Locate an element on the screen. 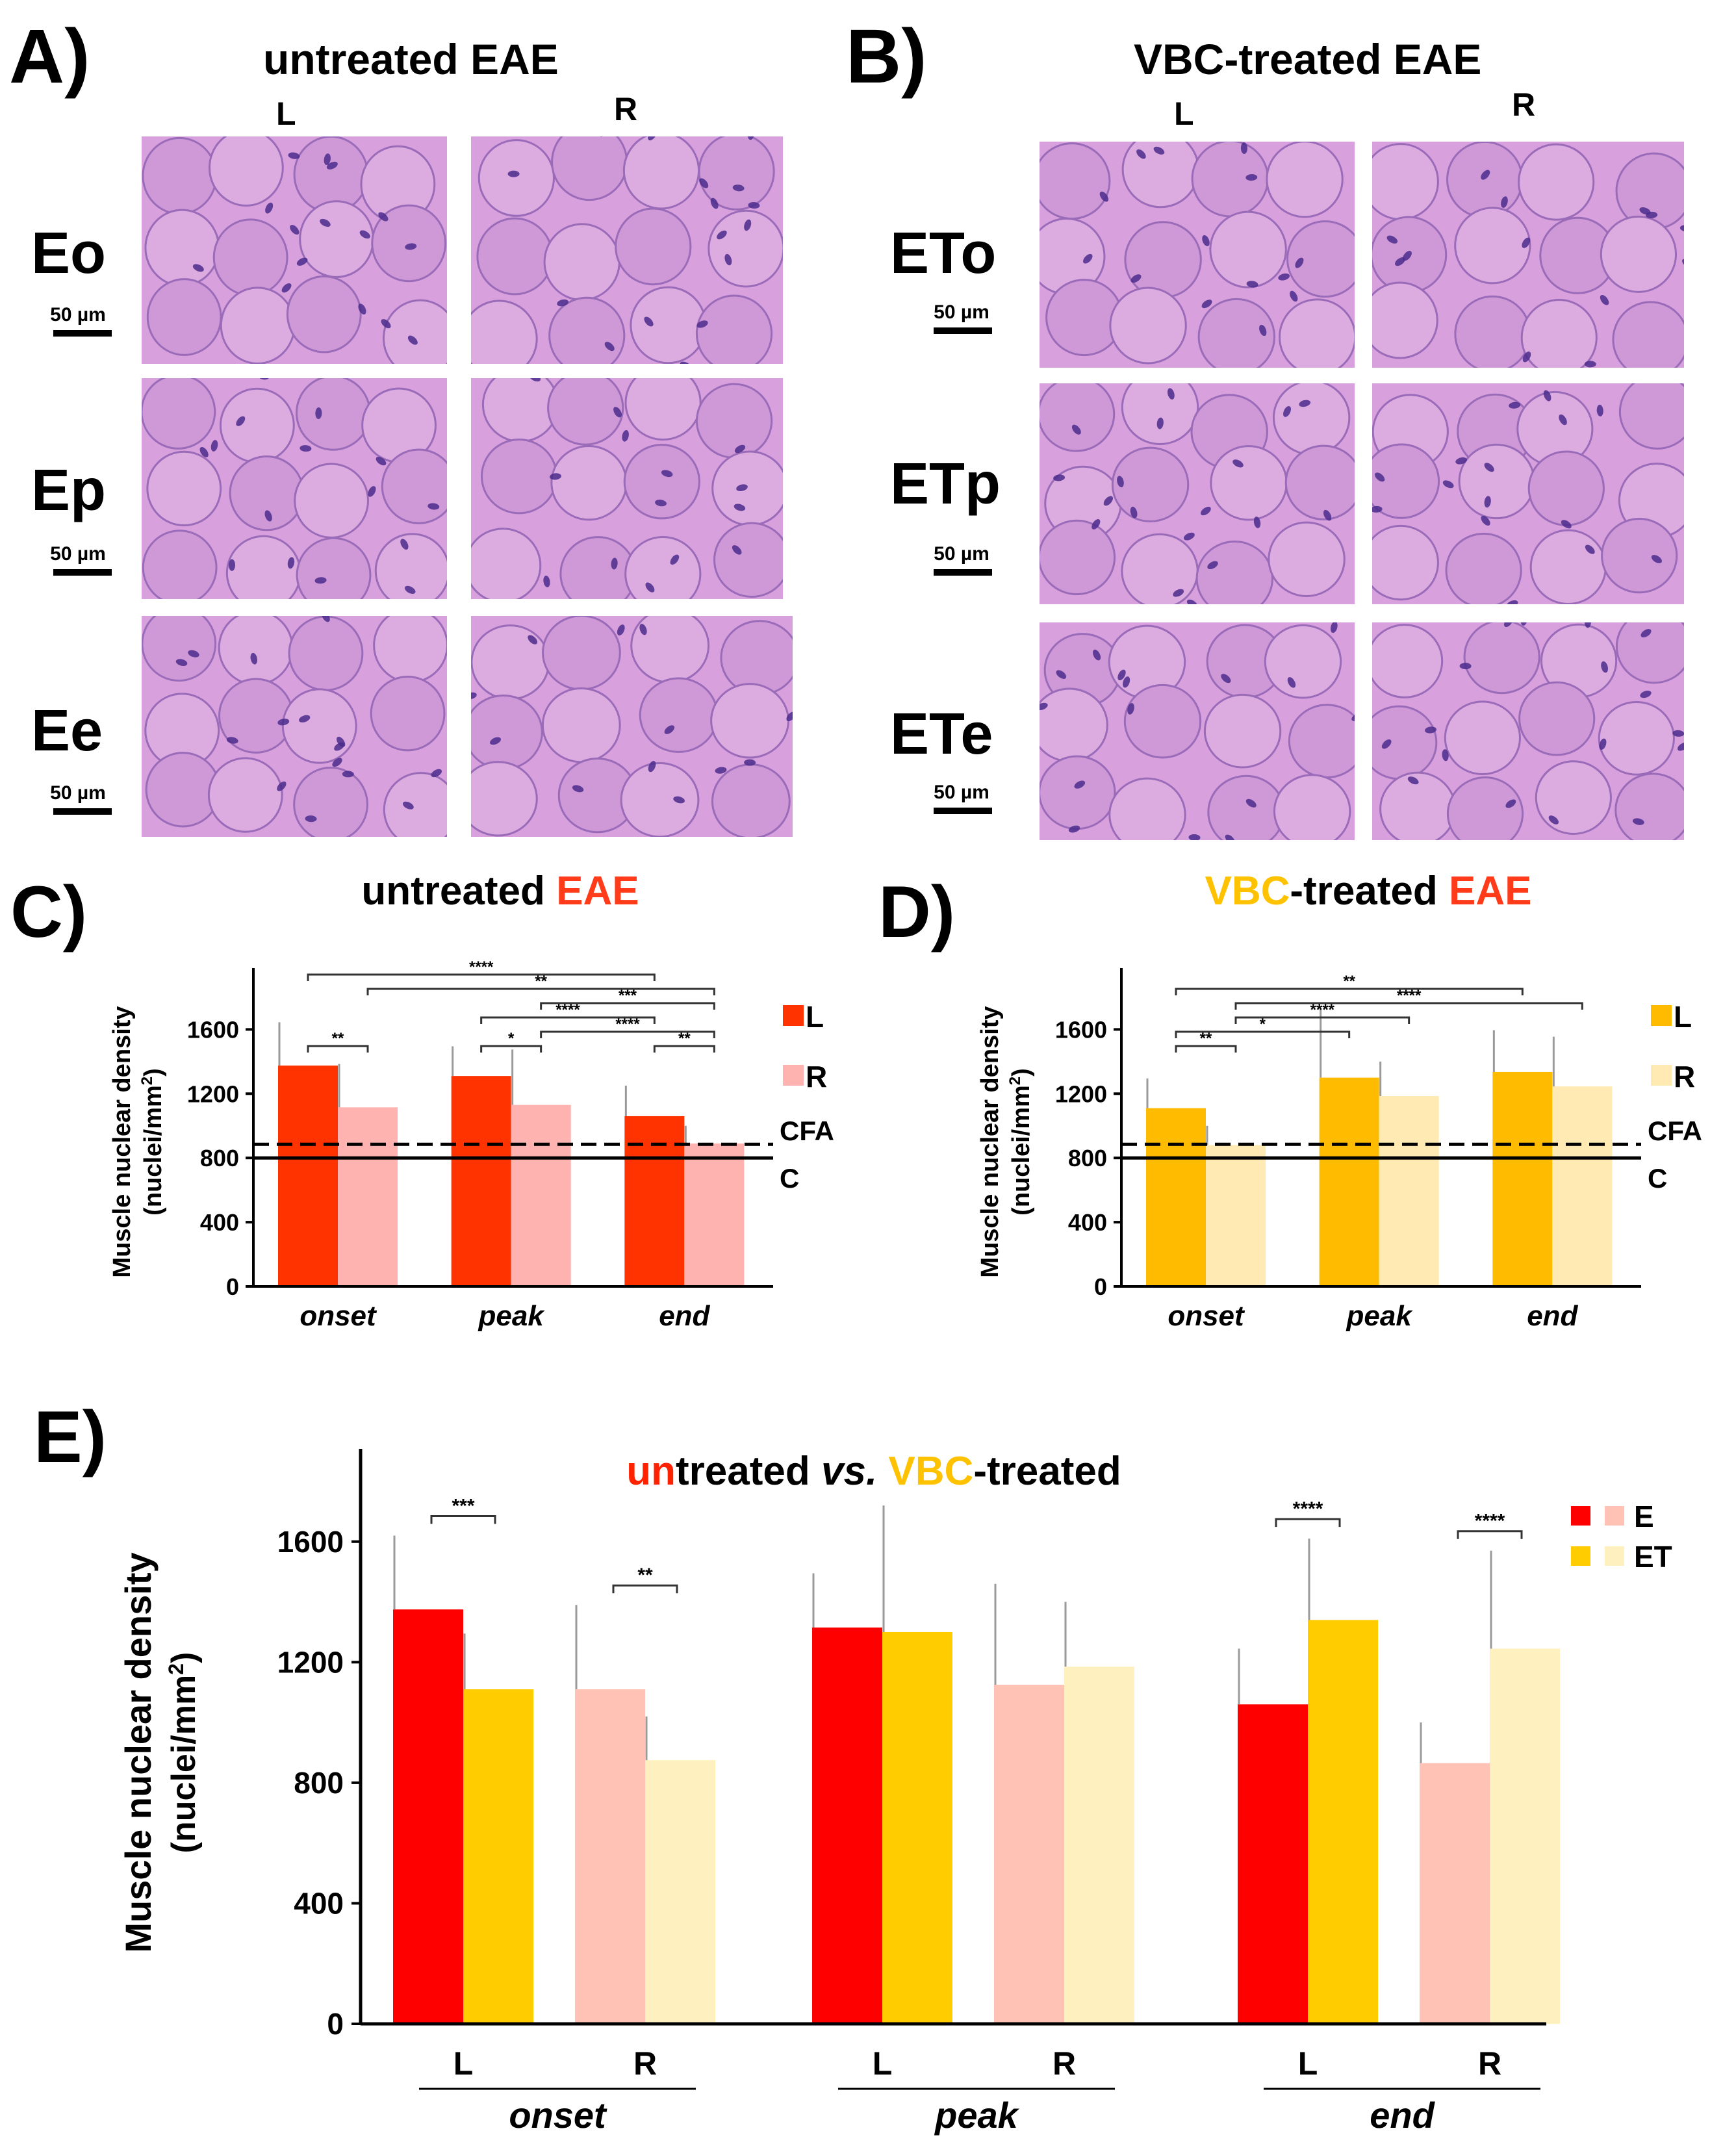 The image size is (1736, 2146). micrograph-eo-left is located at coordinates (294, 250).